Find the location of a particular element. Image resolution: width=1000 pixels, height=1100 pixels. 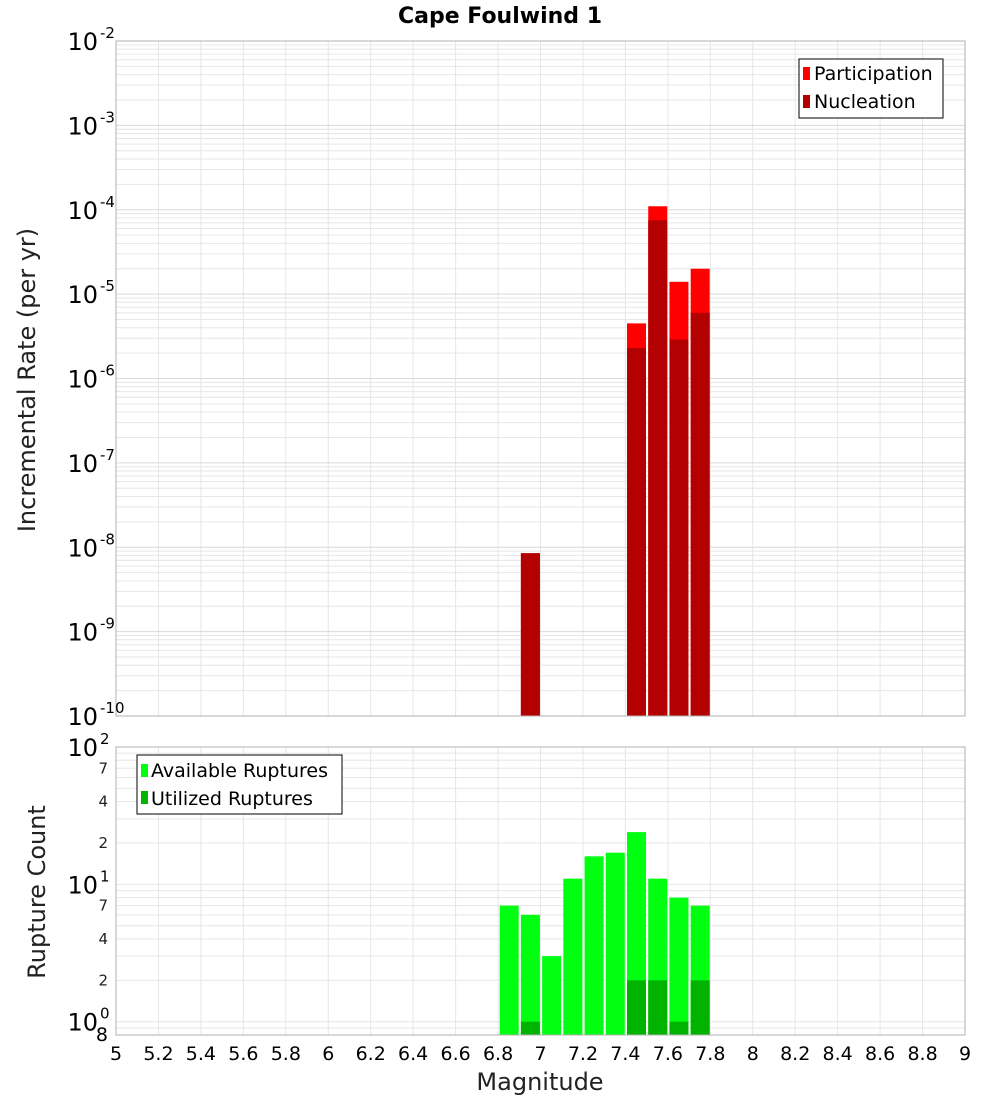

rate-y-tick: 10 -8 is located at coordinates (91, 546).